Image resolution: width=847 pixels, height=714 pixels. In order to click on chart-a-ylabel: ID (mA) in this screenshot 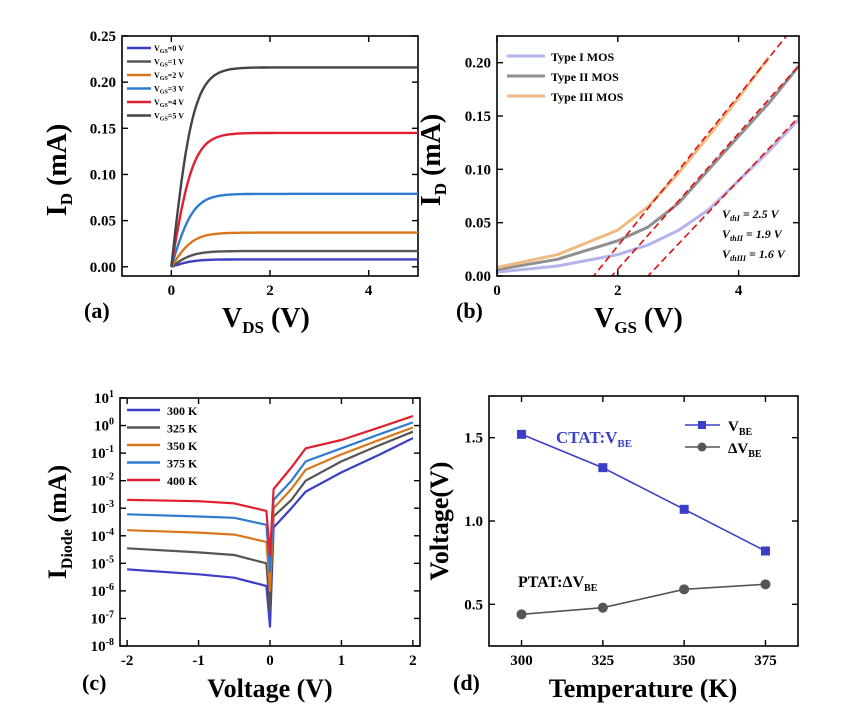, I will do `click(59, 170)`.